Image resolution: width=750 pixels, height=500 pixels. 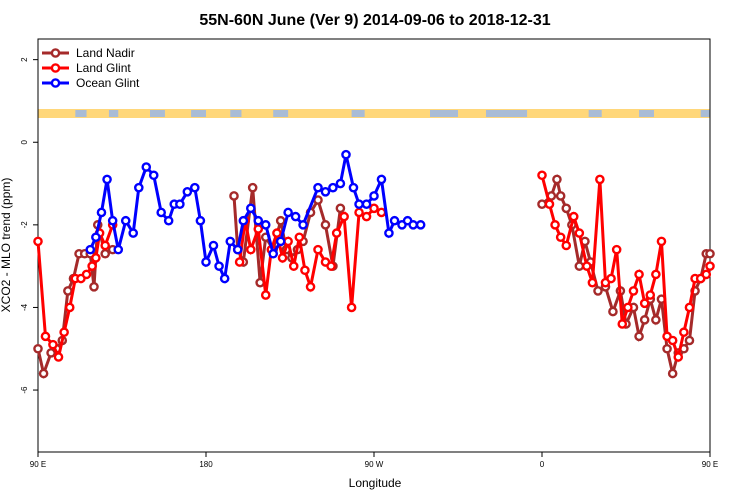 I want to click on y-tick-label: -6, so click(x=24, y=390).